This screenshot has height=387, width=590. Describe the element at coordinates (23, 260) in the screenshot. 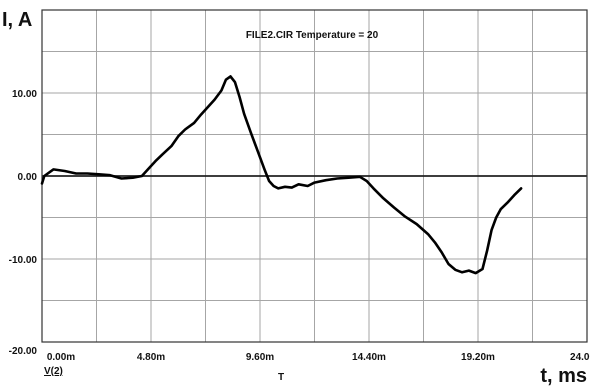

I see `y-tick-label: -10.00` at that location.